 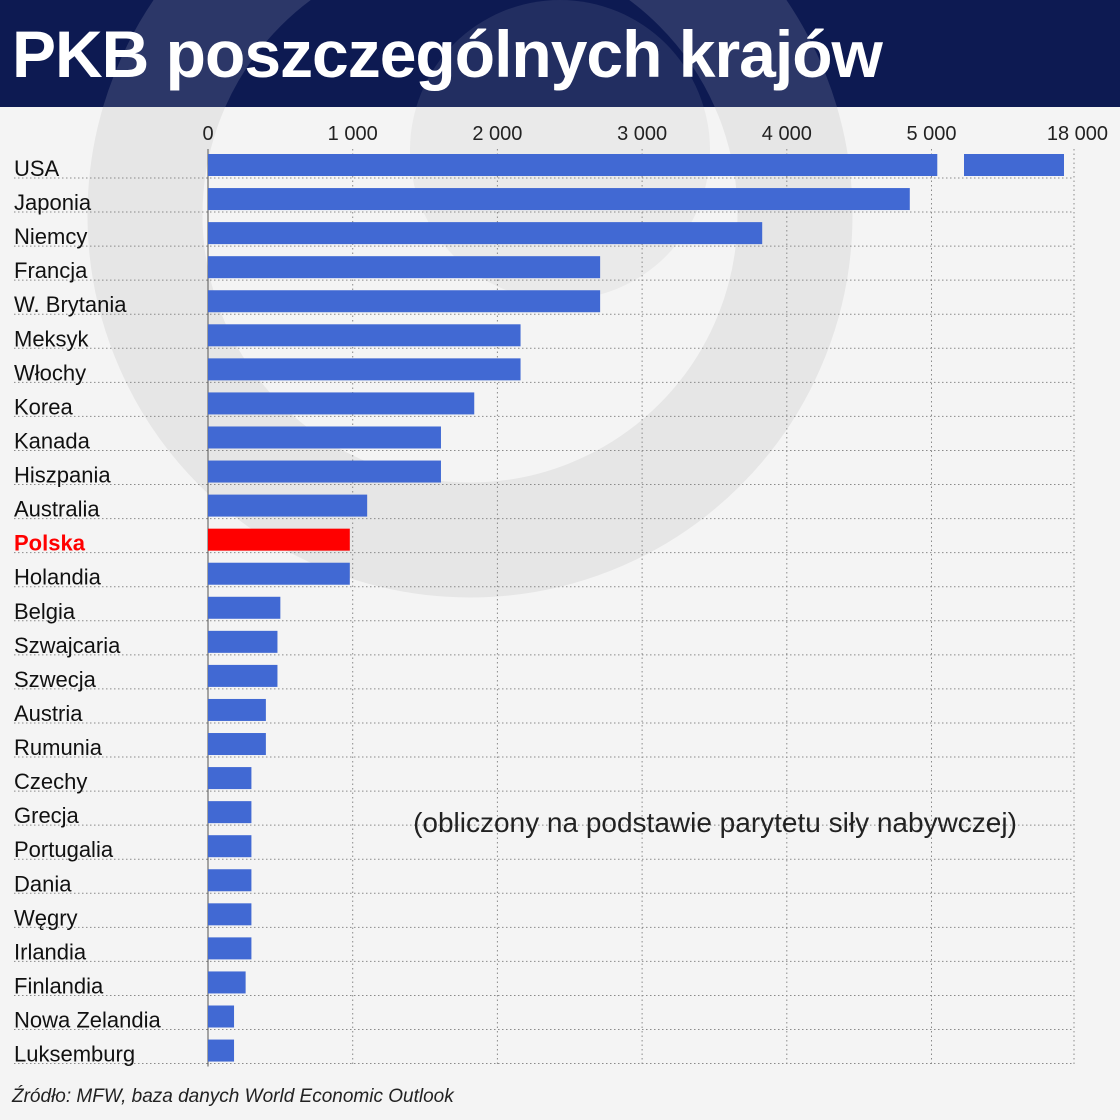 I want to click on category-label: Kanada, so click(x=52, y=440).